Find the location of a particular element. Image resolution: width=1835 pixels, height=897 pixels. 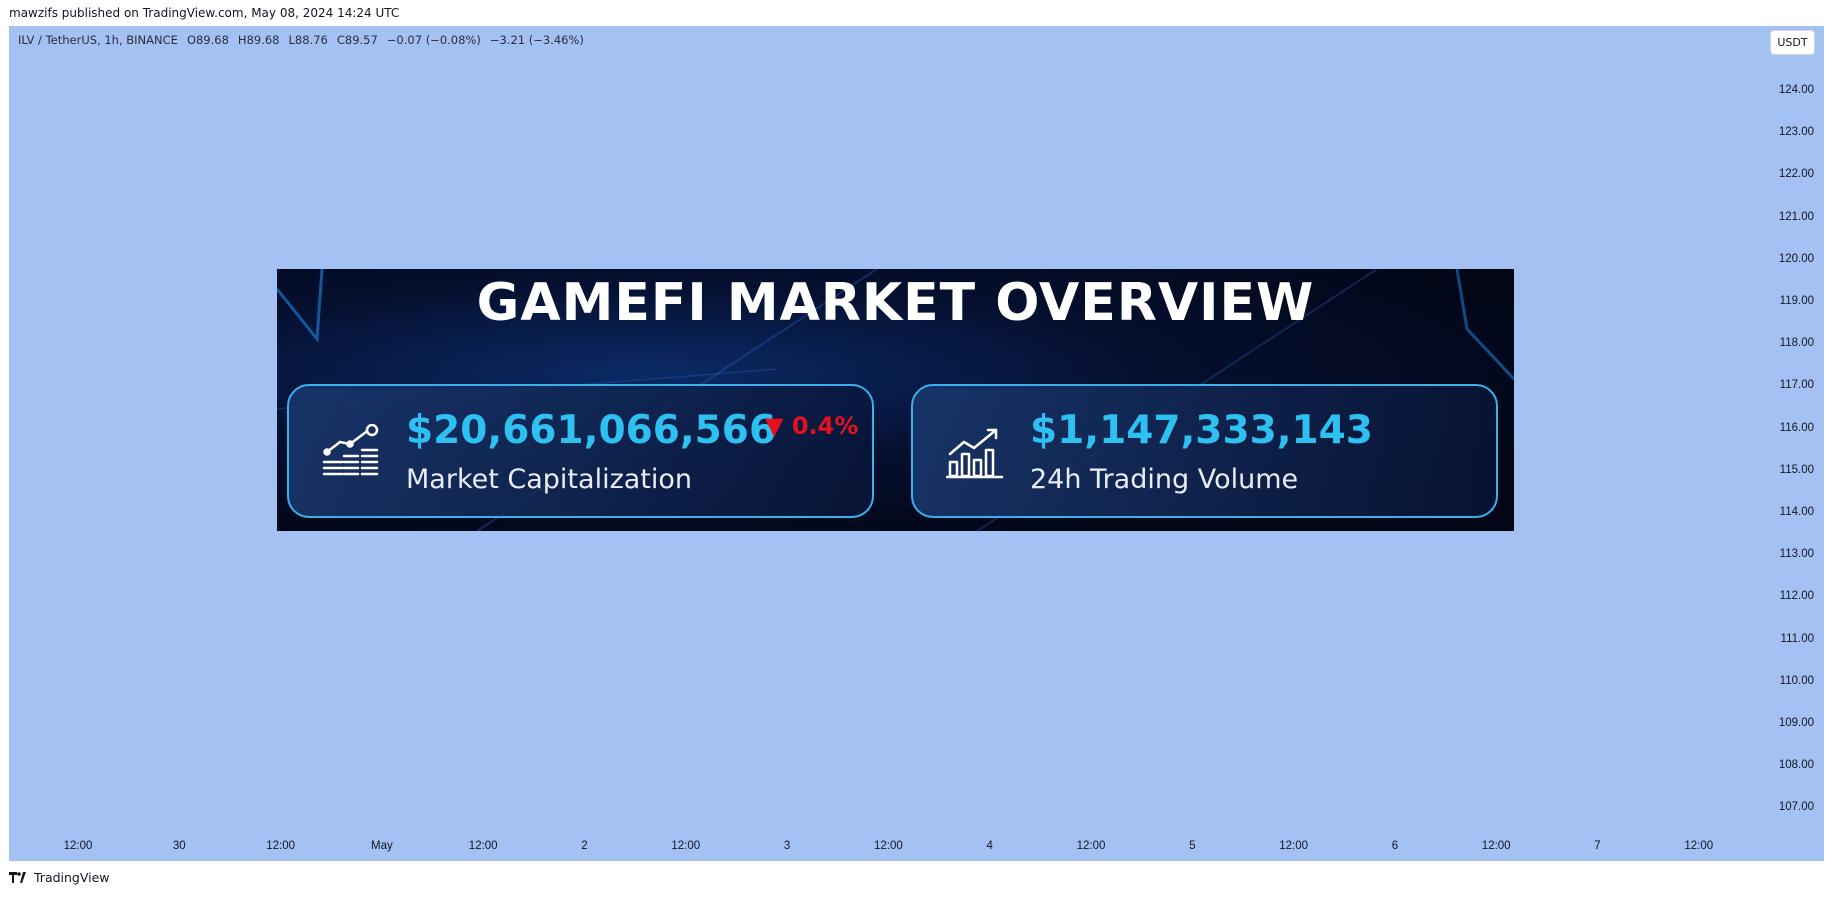

price-tick: 111.00 is located at coordinates (1797, 638).